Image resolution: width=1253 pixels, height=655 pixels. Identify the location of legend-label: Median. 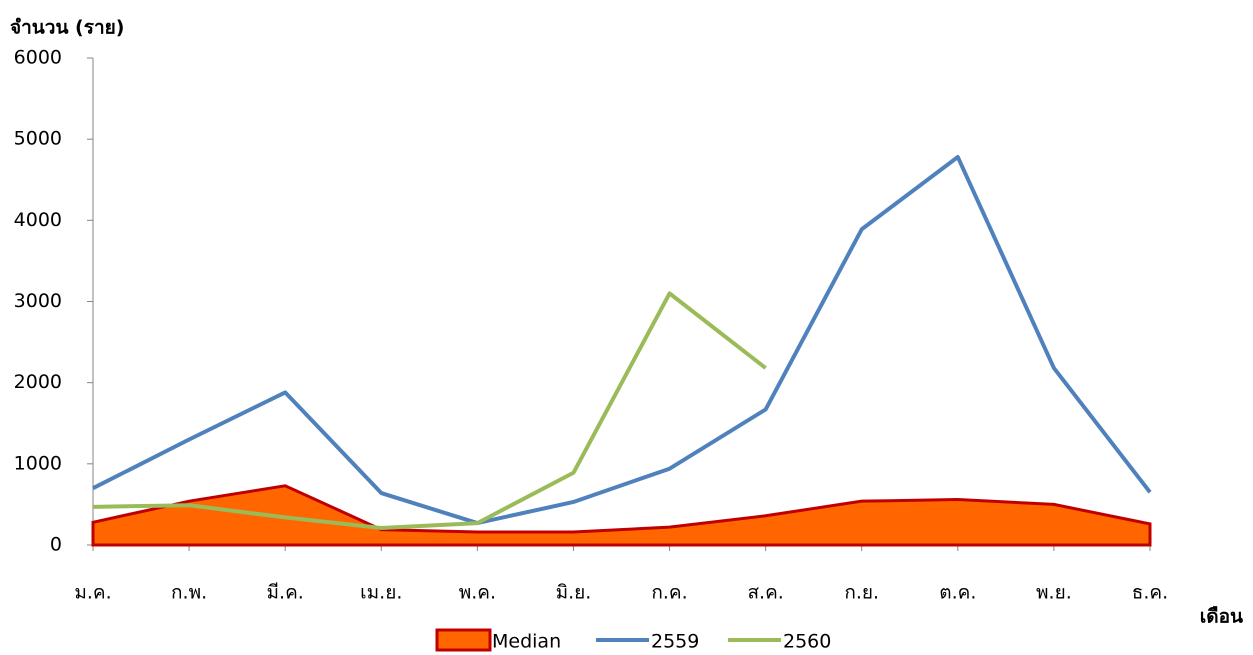
(526, 642).